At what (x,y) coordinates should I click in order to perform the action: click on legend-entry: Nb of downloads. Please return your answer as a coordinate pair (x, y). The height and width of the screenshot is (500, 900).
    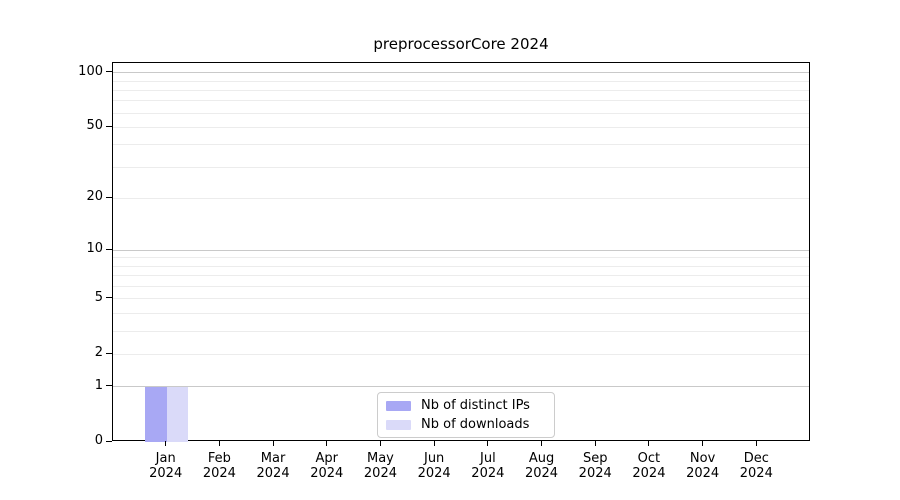
    Looking at the image, I should click on (466, 424).